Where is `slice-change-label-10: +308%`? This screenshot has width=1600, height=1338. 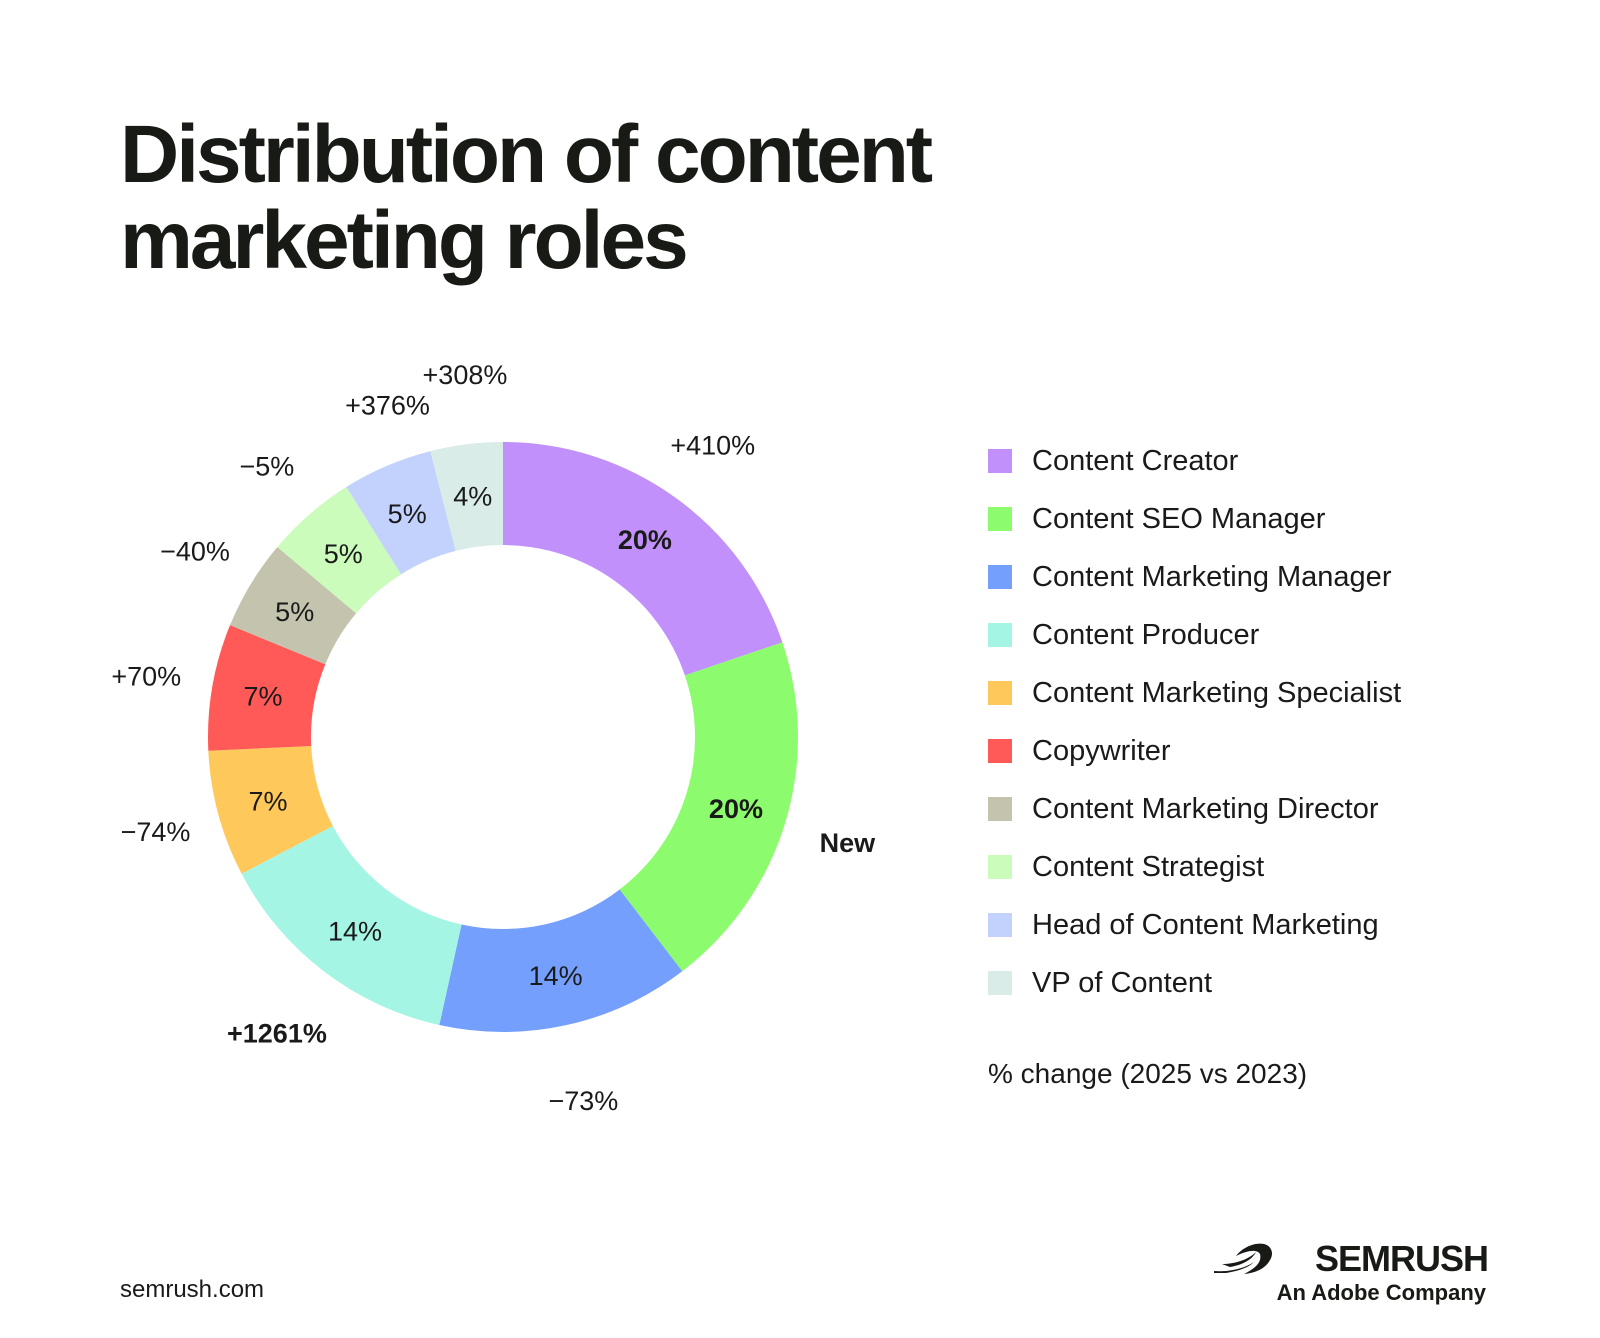 slice-change-label-10: +308% is located at coordinates (465, 375).